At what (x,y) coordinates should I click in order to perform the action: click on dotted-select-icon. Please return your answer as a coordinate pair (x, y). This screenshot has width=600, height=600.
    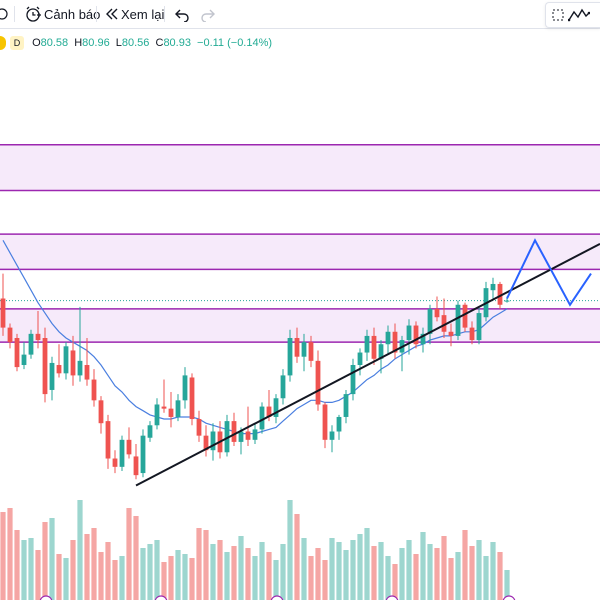
    Looking at the image, I should click on (558, 15).